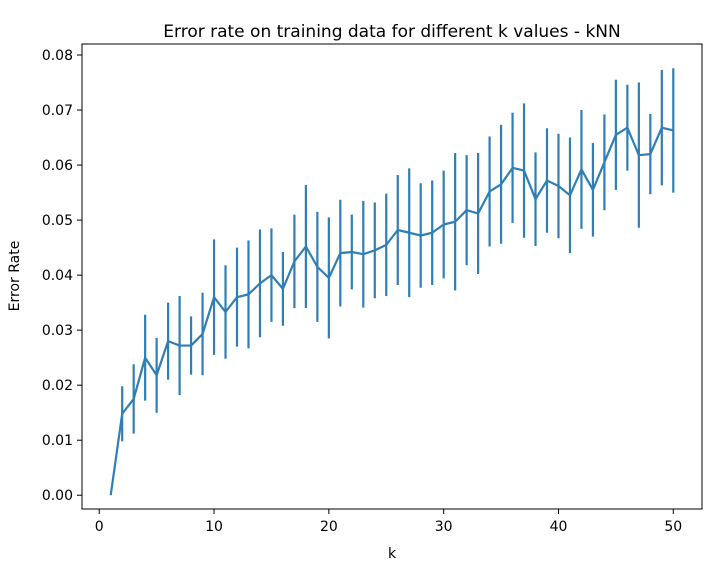  What do you see at coordinates (392, 554) in the screenshot?
I see `x-axis-label: k` at bounding box center [392, 554].